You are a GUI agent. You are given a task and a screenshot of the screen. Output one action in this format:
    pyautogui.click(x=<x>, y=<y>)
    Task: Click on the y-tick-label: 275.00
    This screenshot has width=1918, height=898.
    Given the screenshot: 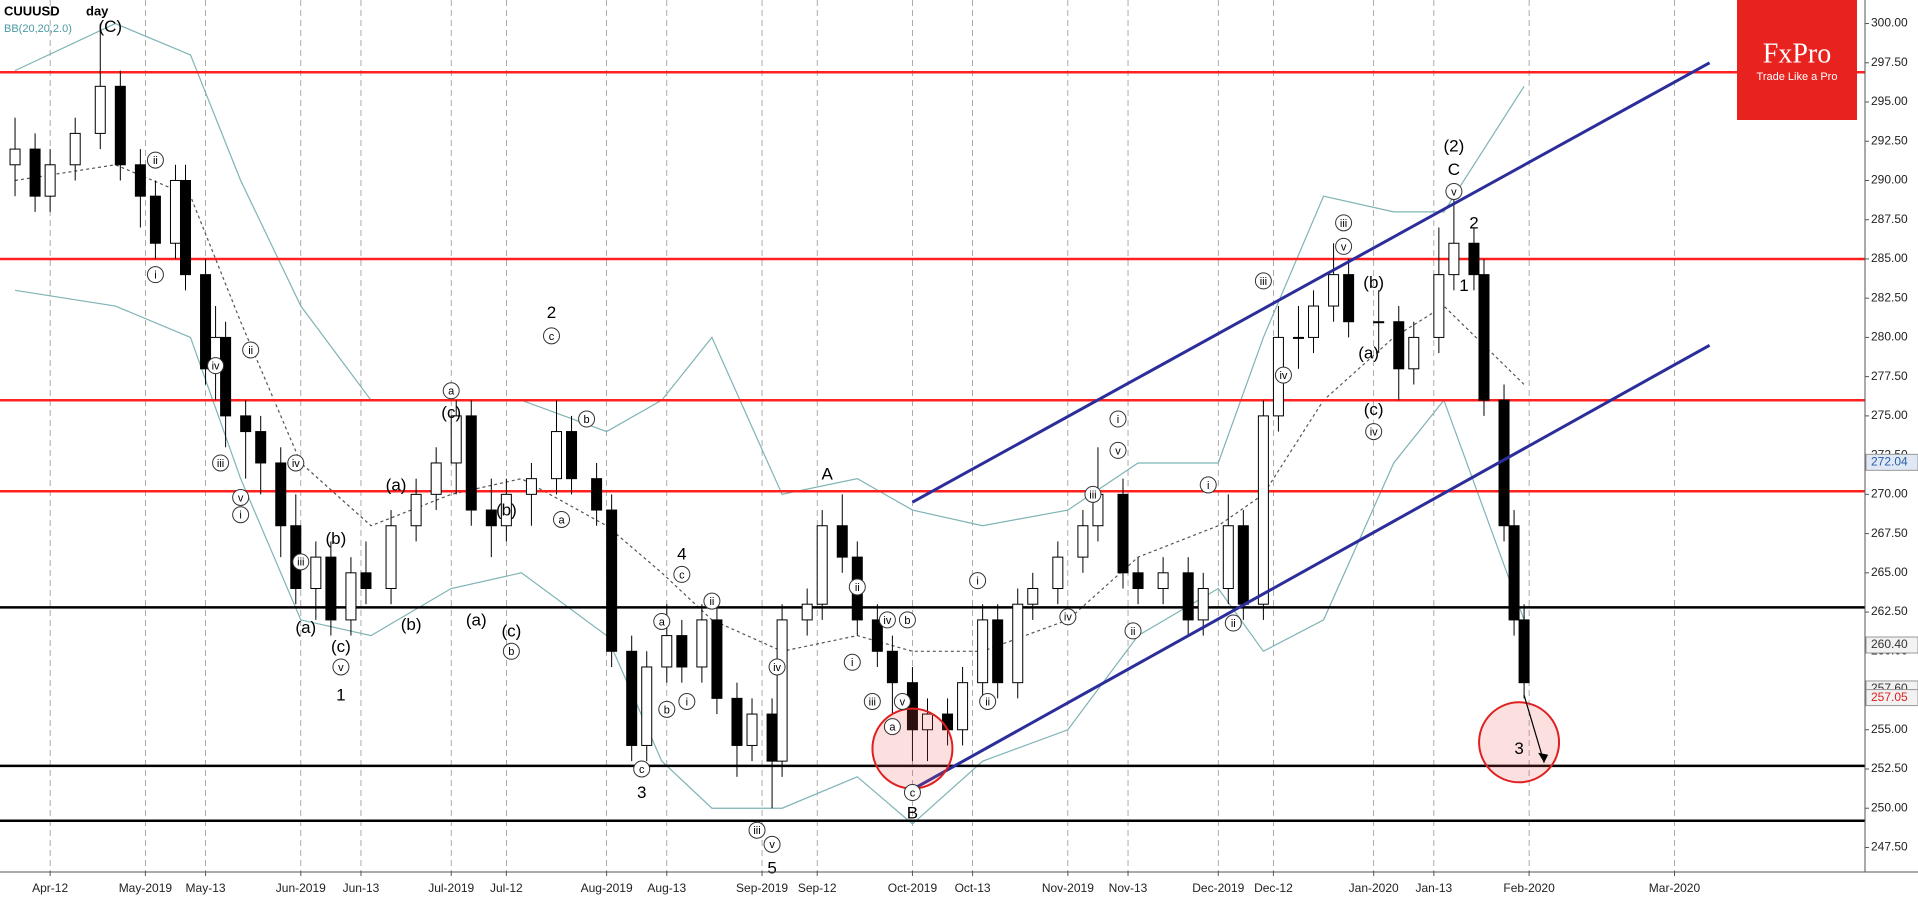 What is the action you would take?
    pyautogui.click(x=1889, y=415)
    